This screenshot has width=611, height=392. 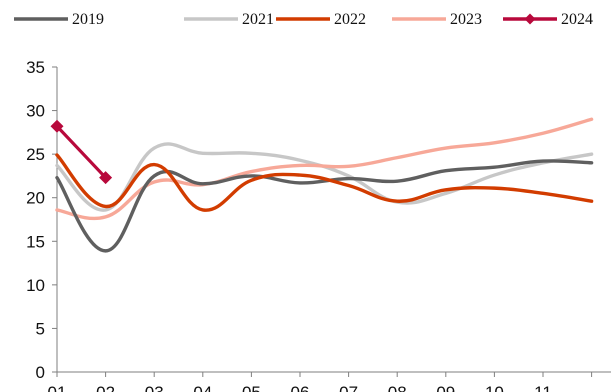 I want to click on y-tick-label: 25, so click(x=35, y=154).